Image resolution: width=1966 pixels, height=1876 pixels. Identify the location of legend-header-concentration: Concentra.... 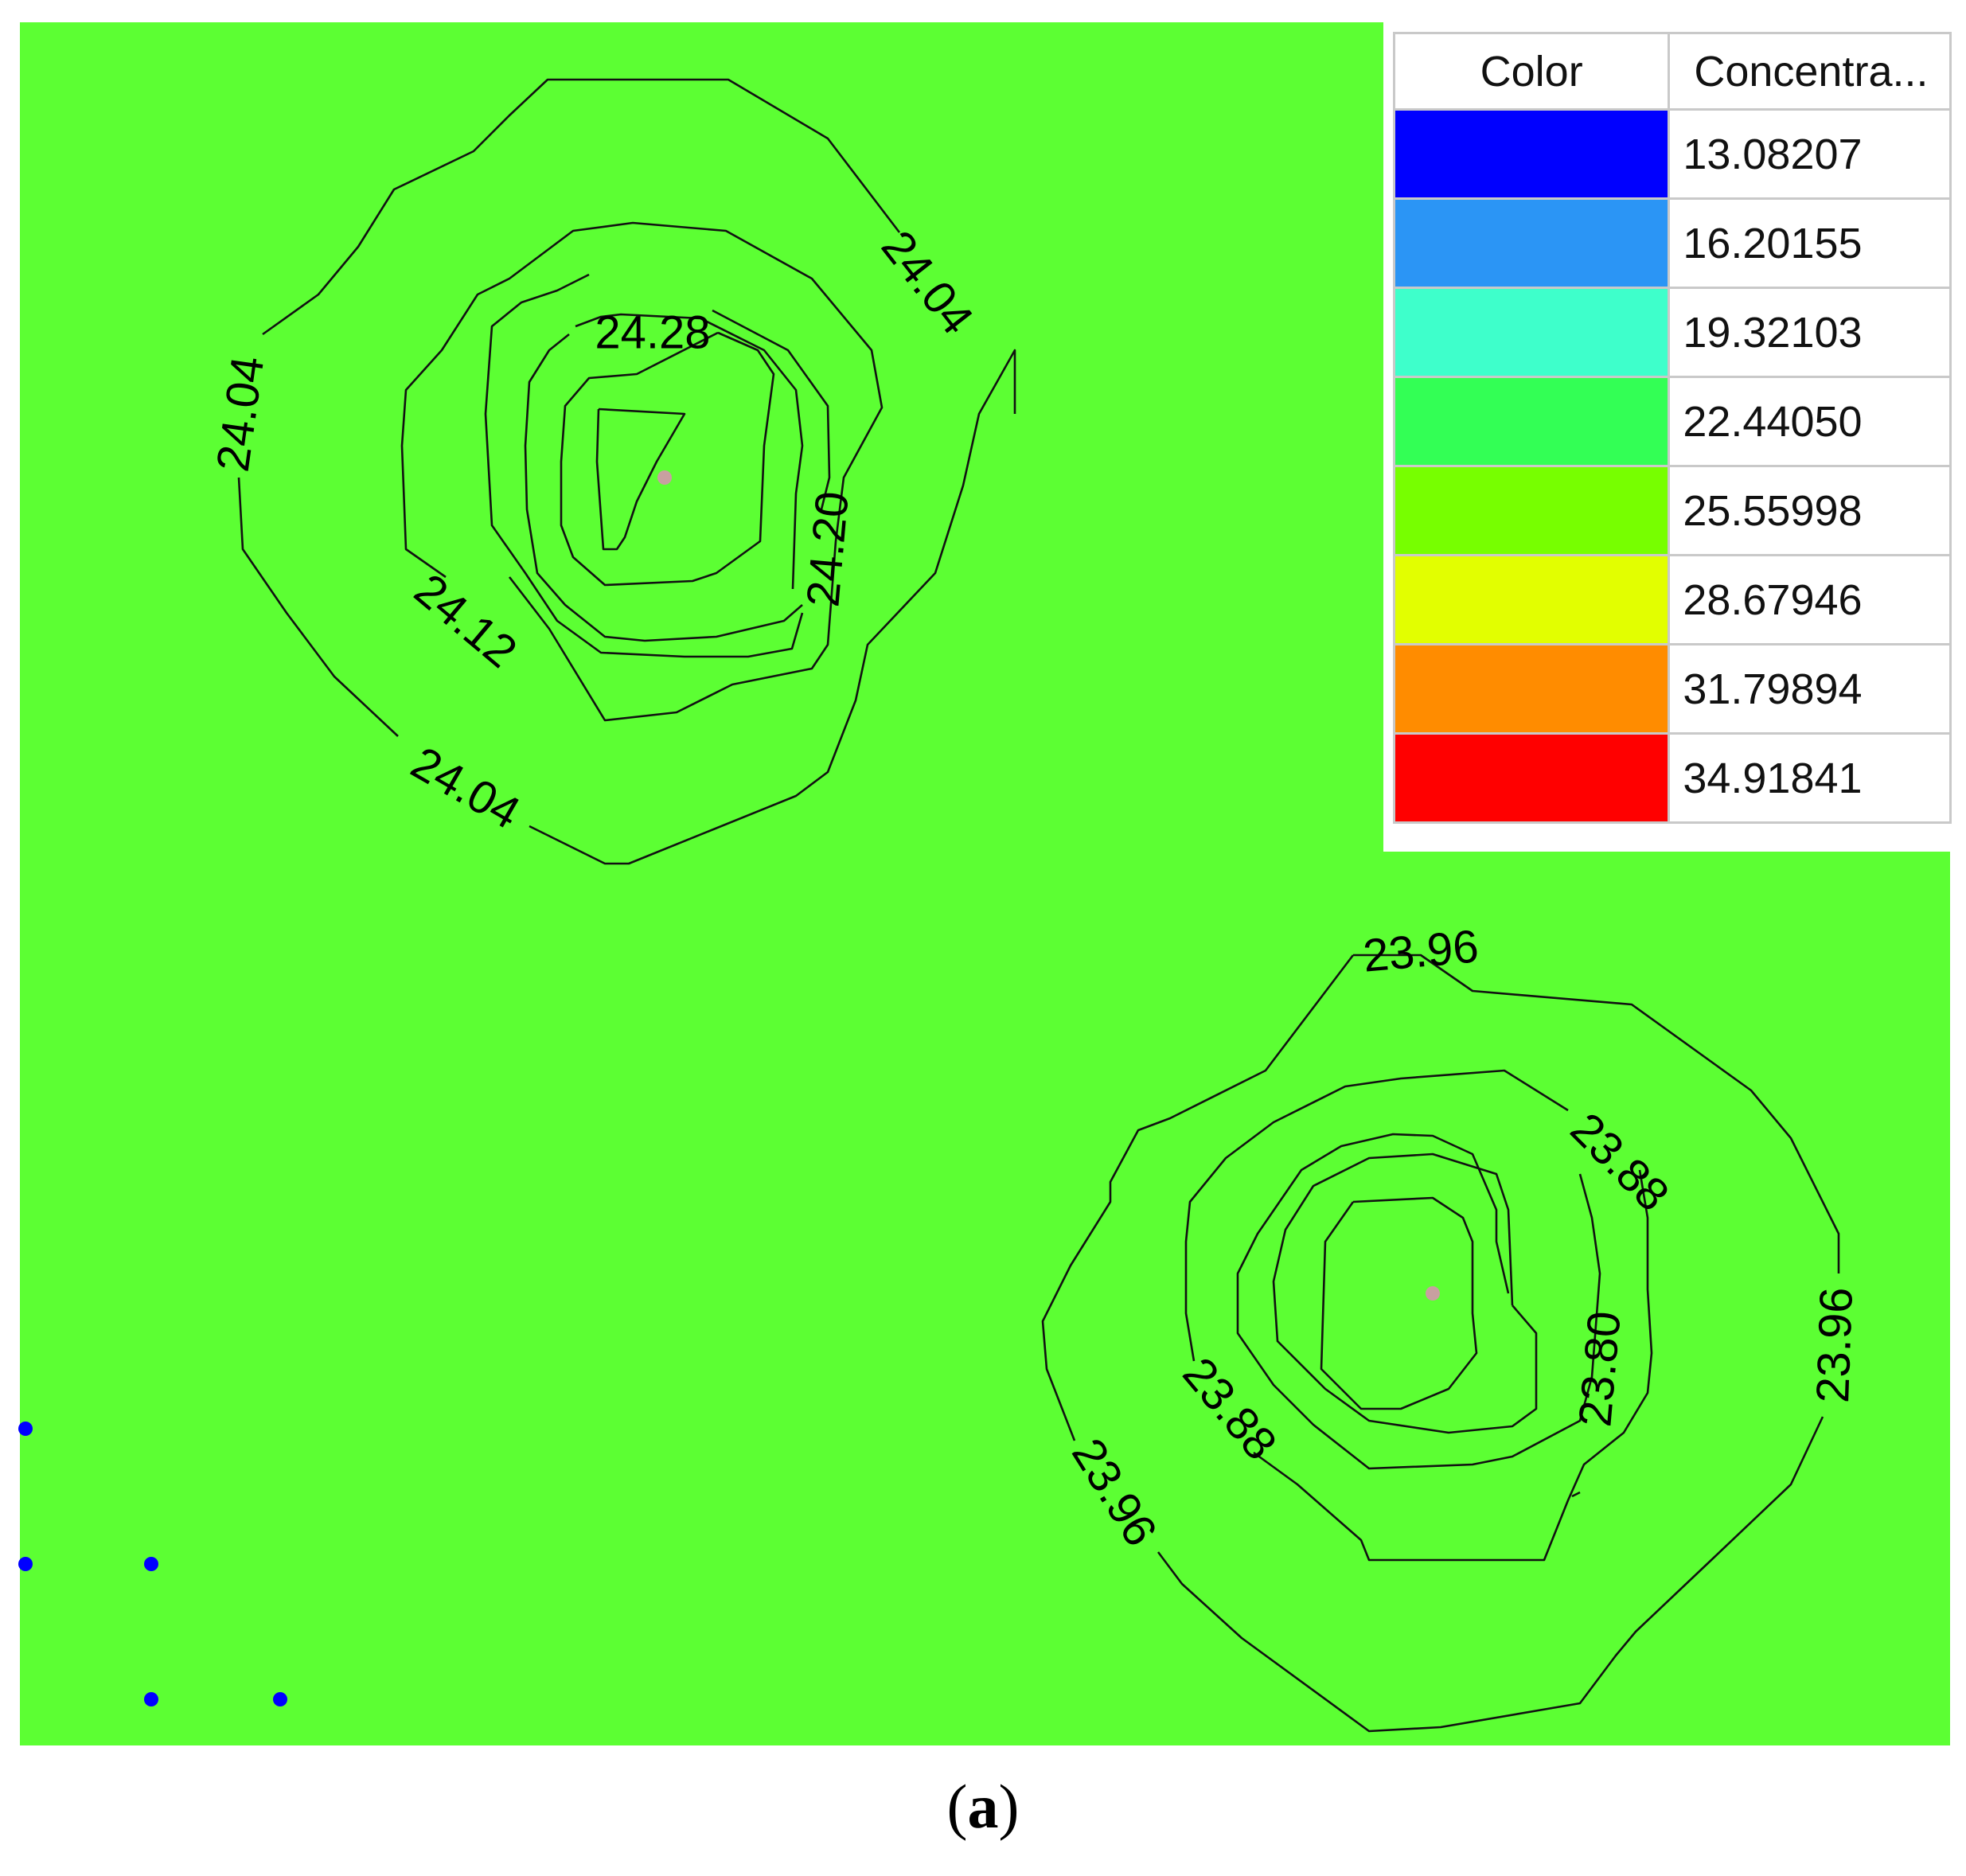
(1810, 71).